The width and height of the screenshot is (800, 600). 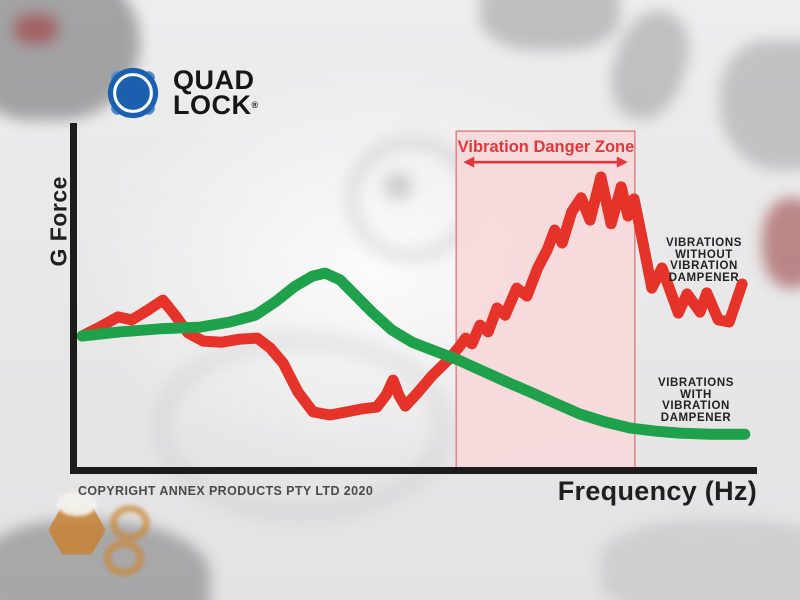 I want to click on background-photo-bolt-cap, so click(x=77, y=504).